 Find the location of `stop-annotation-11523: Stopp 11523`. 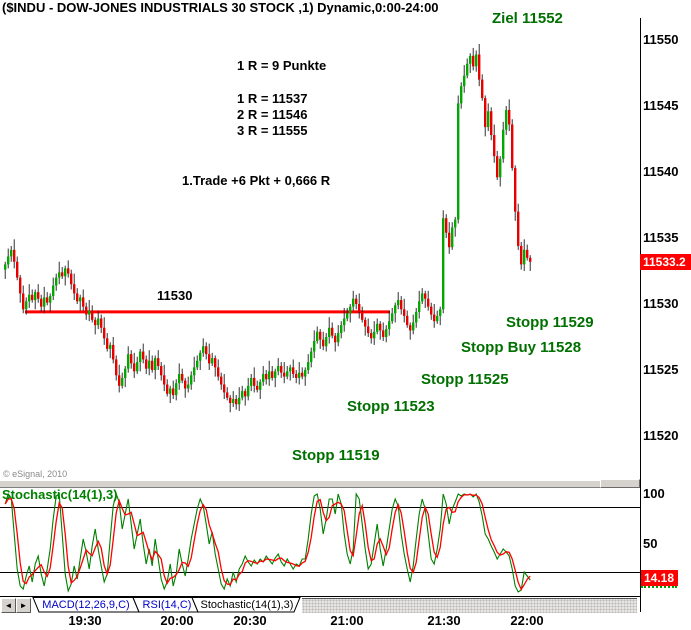

stop-annotation-11523: Stopp 11523 is located at coordinates (391, 406).